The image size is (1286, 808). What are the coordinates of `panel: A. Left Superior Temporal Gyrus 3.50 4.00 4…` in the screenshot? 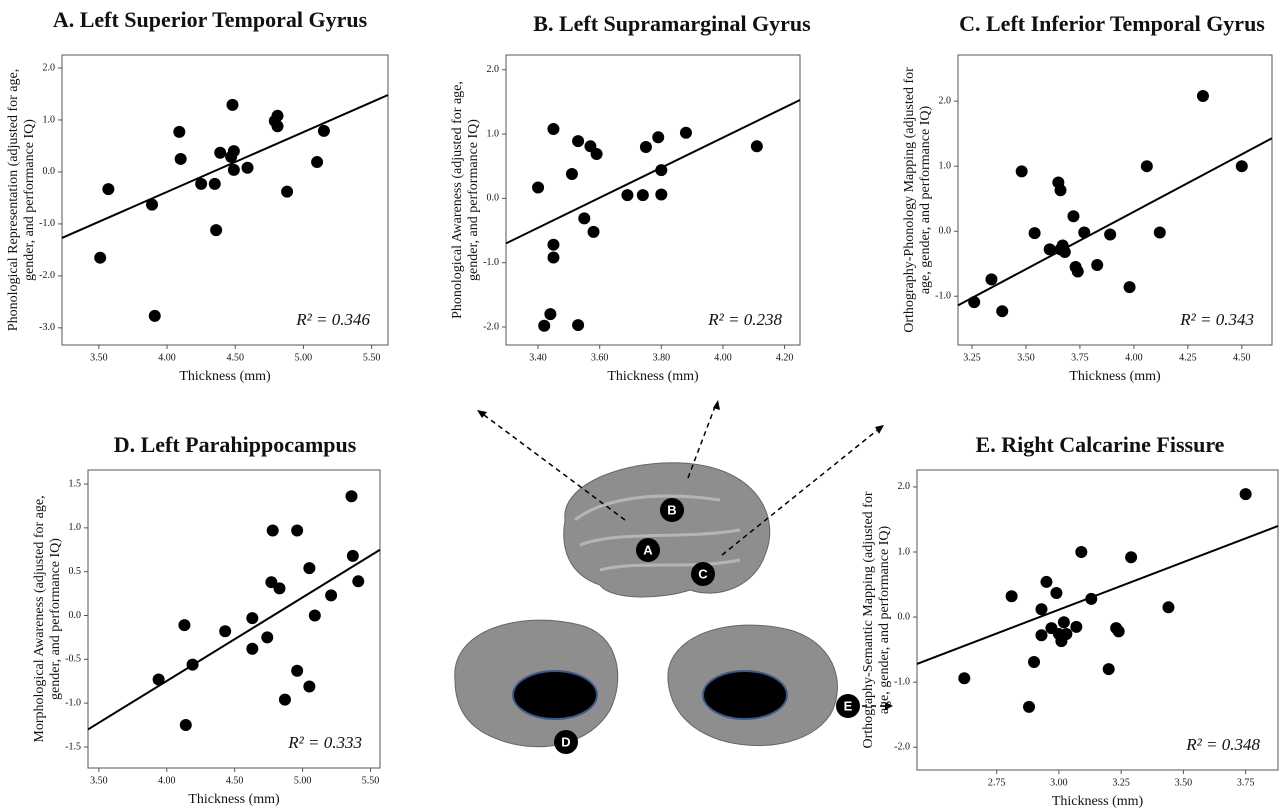 It's located at (197, 195).